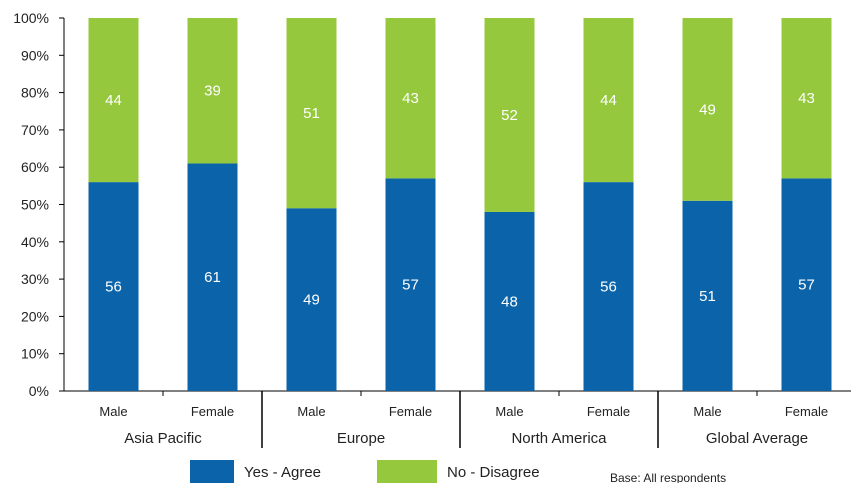 This screenshot has height=483, width=851. What do you see at coordinates (35, 130) in the screenshot?
I see `y-tick-label: 70%` at bounding box center [35, 130].